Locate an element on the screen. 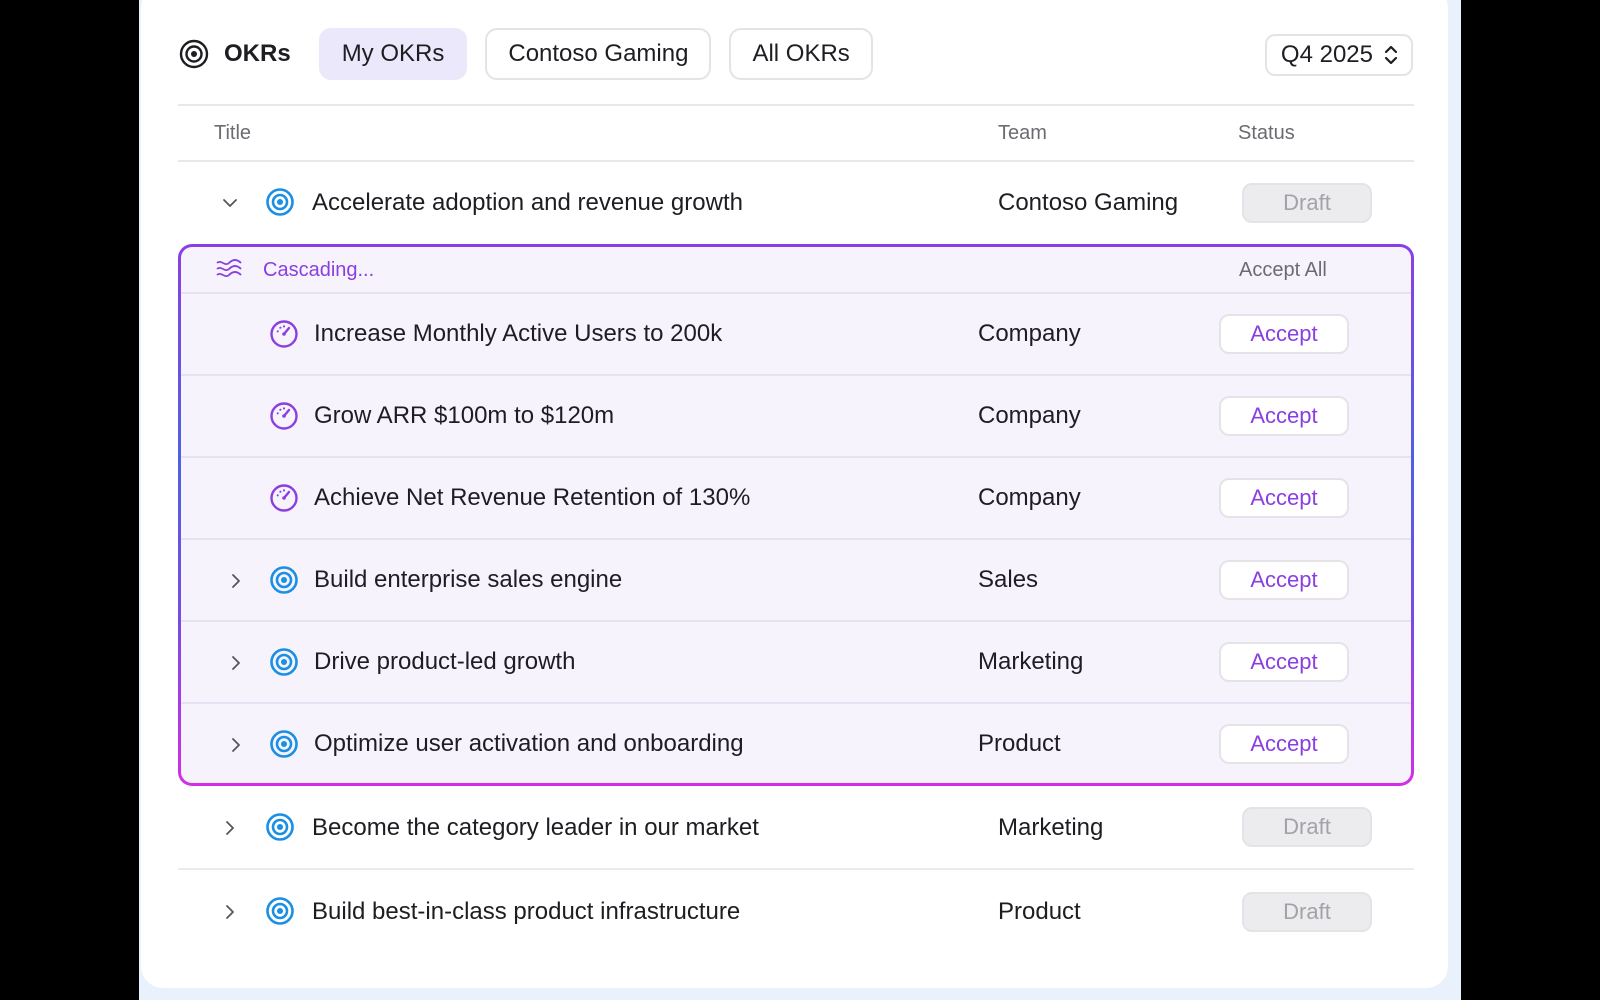  okr-title: Become the category leader in our market is located at coordinates (535, 827).